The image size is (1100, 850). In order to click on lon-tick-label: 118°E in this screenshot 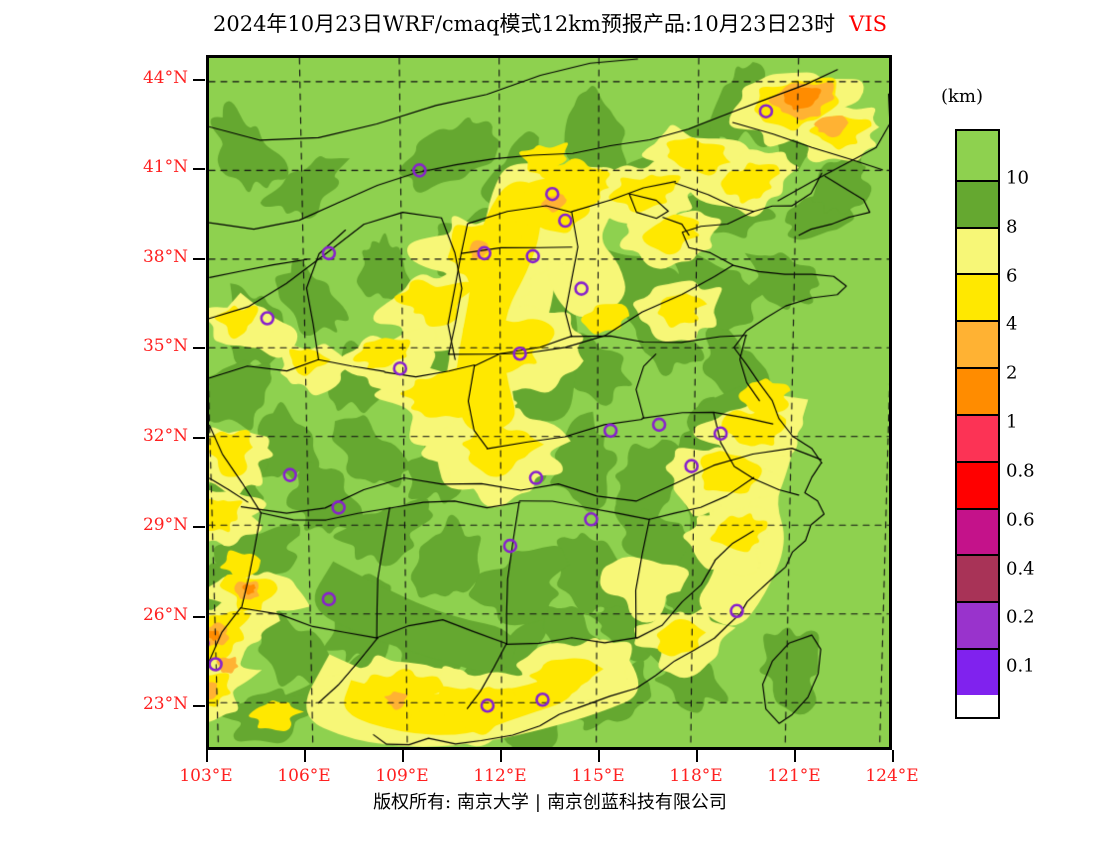, I will do `click(696, 776)`.